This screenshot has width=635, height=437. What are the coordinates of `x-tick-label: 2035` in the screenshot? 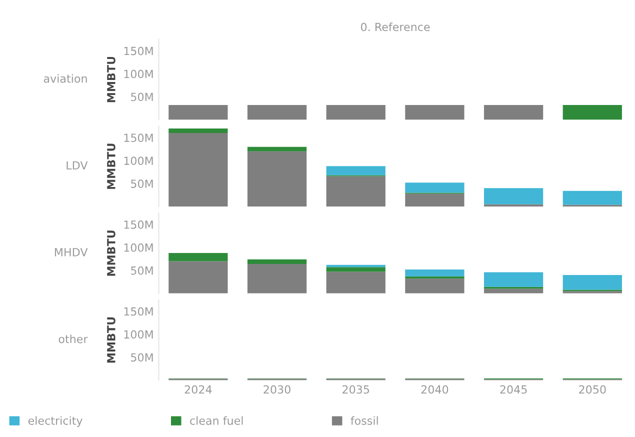 It's located at (356, 389).